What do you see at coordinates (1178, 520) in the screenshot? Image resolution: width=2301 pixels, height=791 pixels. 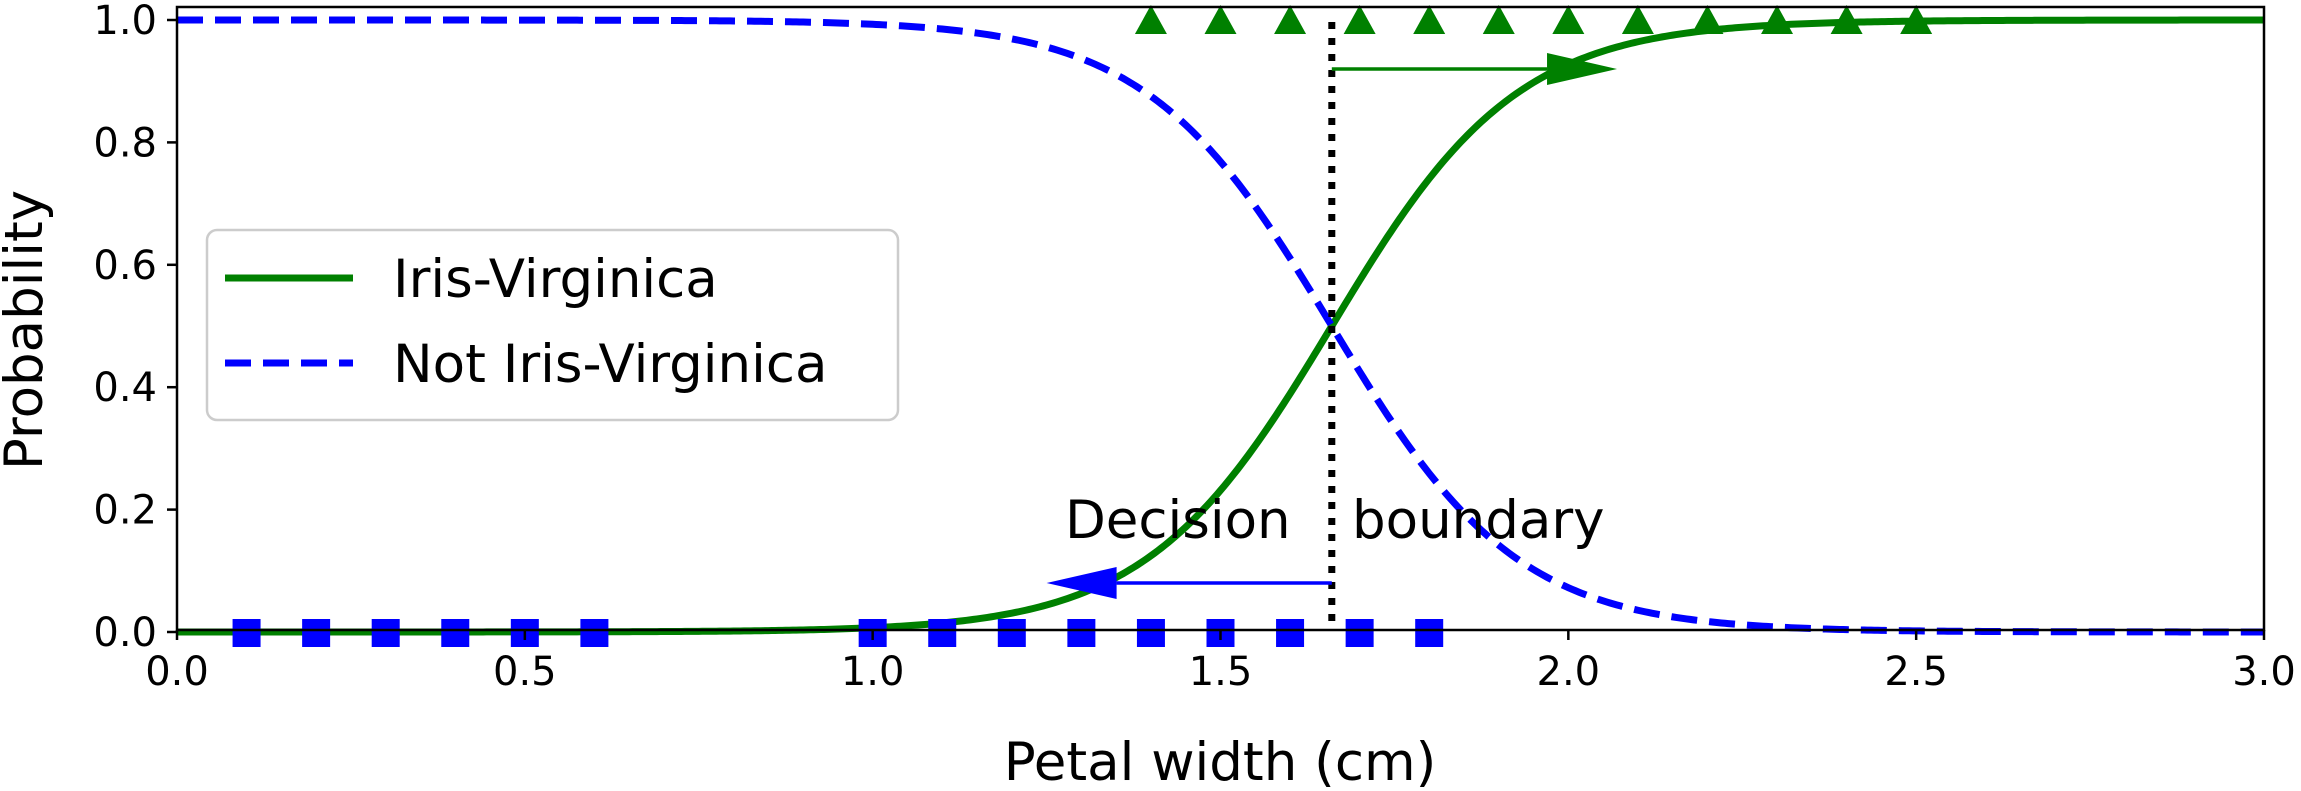 I see `decision-label: Decision` at bounding box center [1178, 520].